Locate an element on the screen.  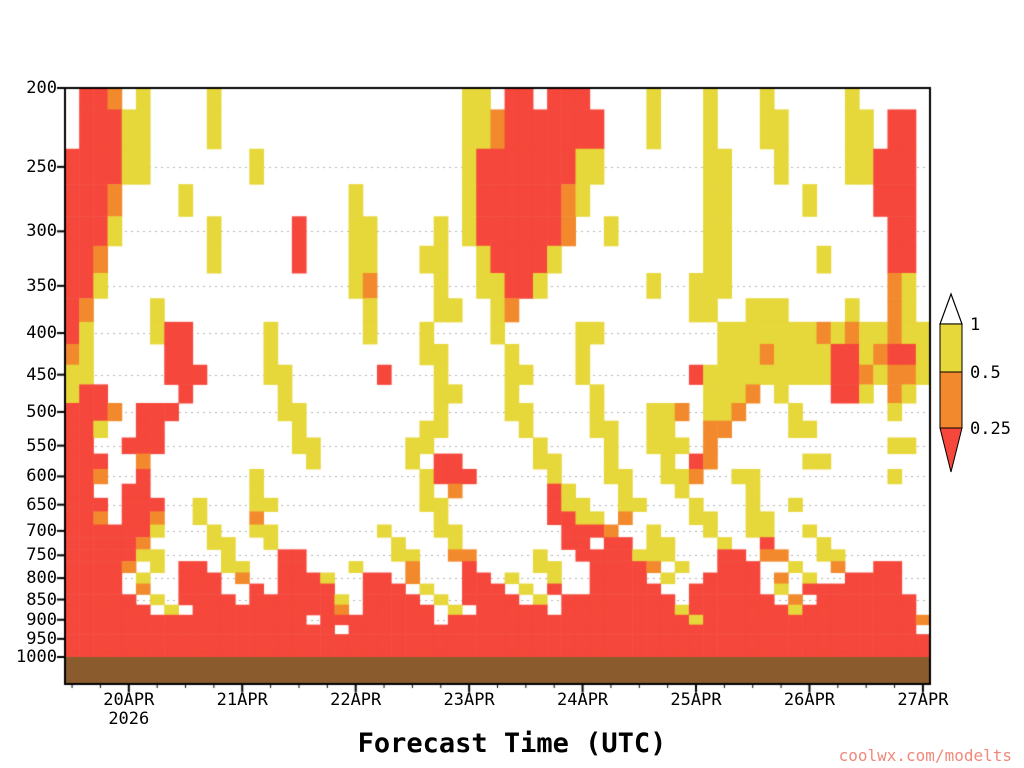
colorbar-label-025: 0.25 is located at coordinates (990, 429).